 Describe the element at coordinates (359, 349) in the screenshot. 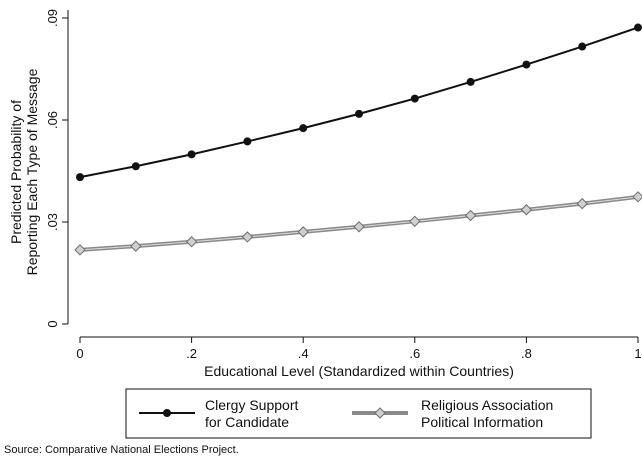

I see `x-ticks: 0 .2 .4 .6 .8 1` at that location.